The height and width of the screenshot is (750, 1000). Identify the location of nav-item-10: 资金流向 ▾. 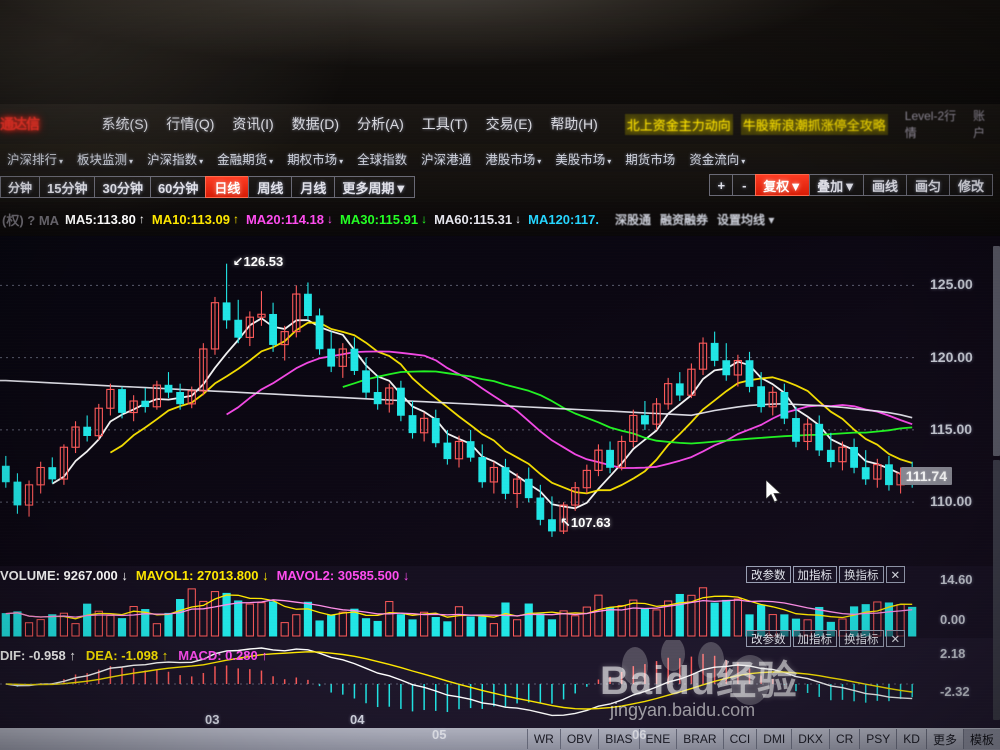
(717, 158).